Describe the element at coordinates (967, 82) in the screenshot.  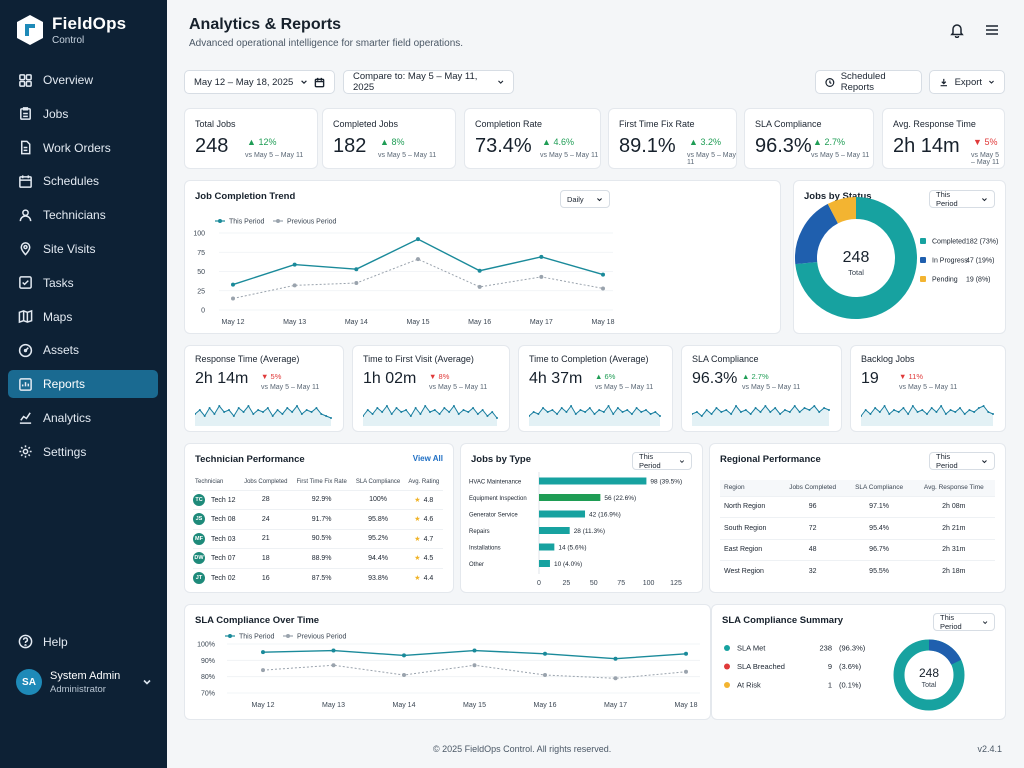
I see `export-button: Export` at that location.